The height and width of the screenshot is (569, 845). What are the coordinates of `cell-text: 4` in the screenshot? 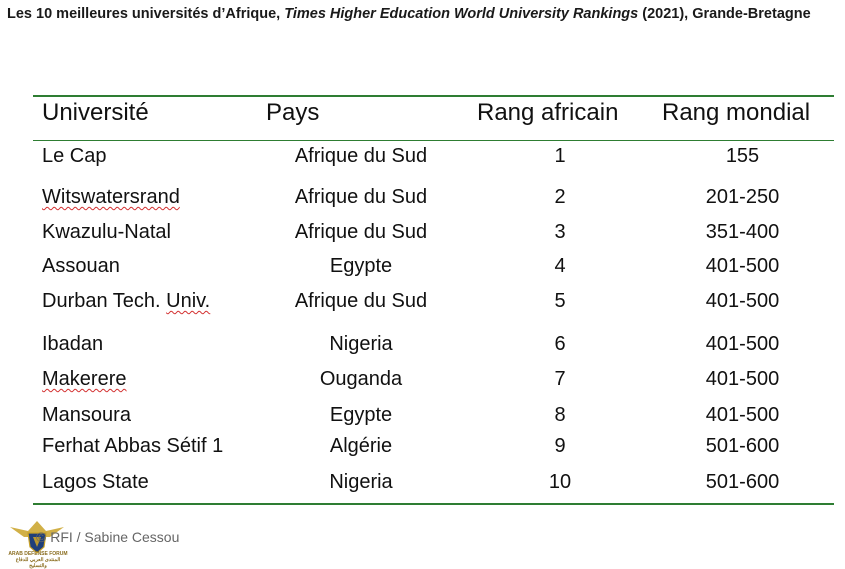 It's located at (560, 266).